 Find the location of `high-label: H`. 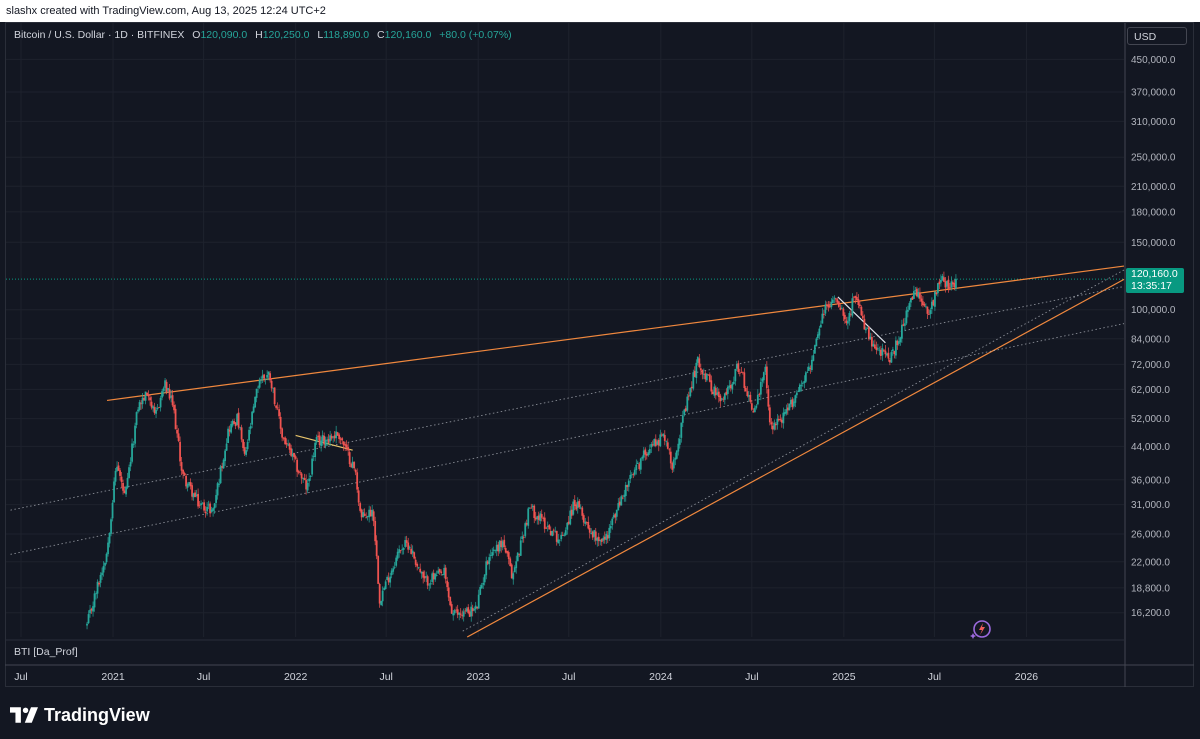

high-label: H is located at coordinates (259, 35).